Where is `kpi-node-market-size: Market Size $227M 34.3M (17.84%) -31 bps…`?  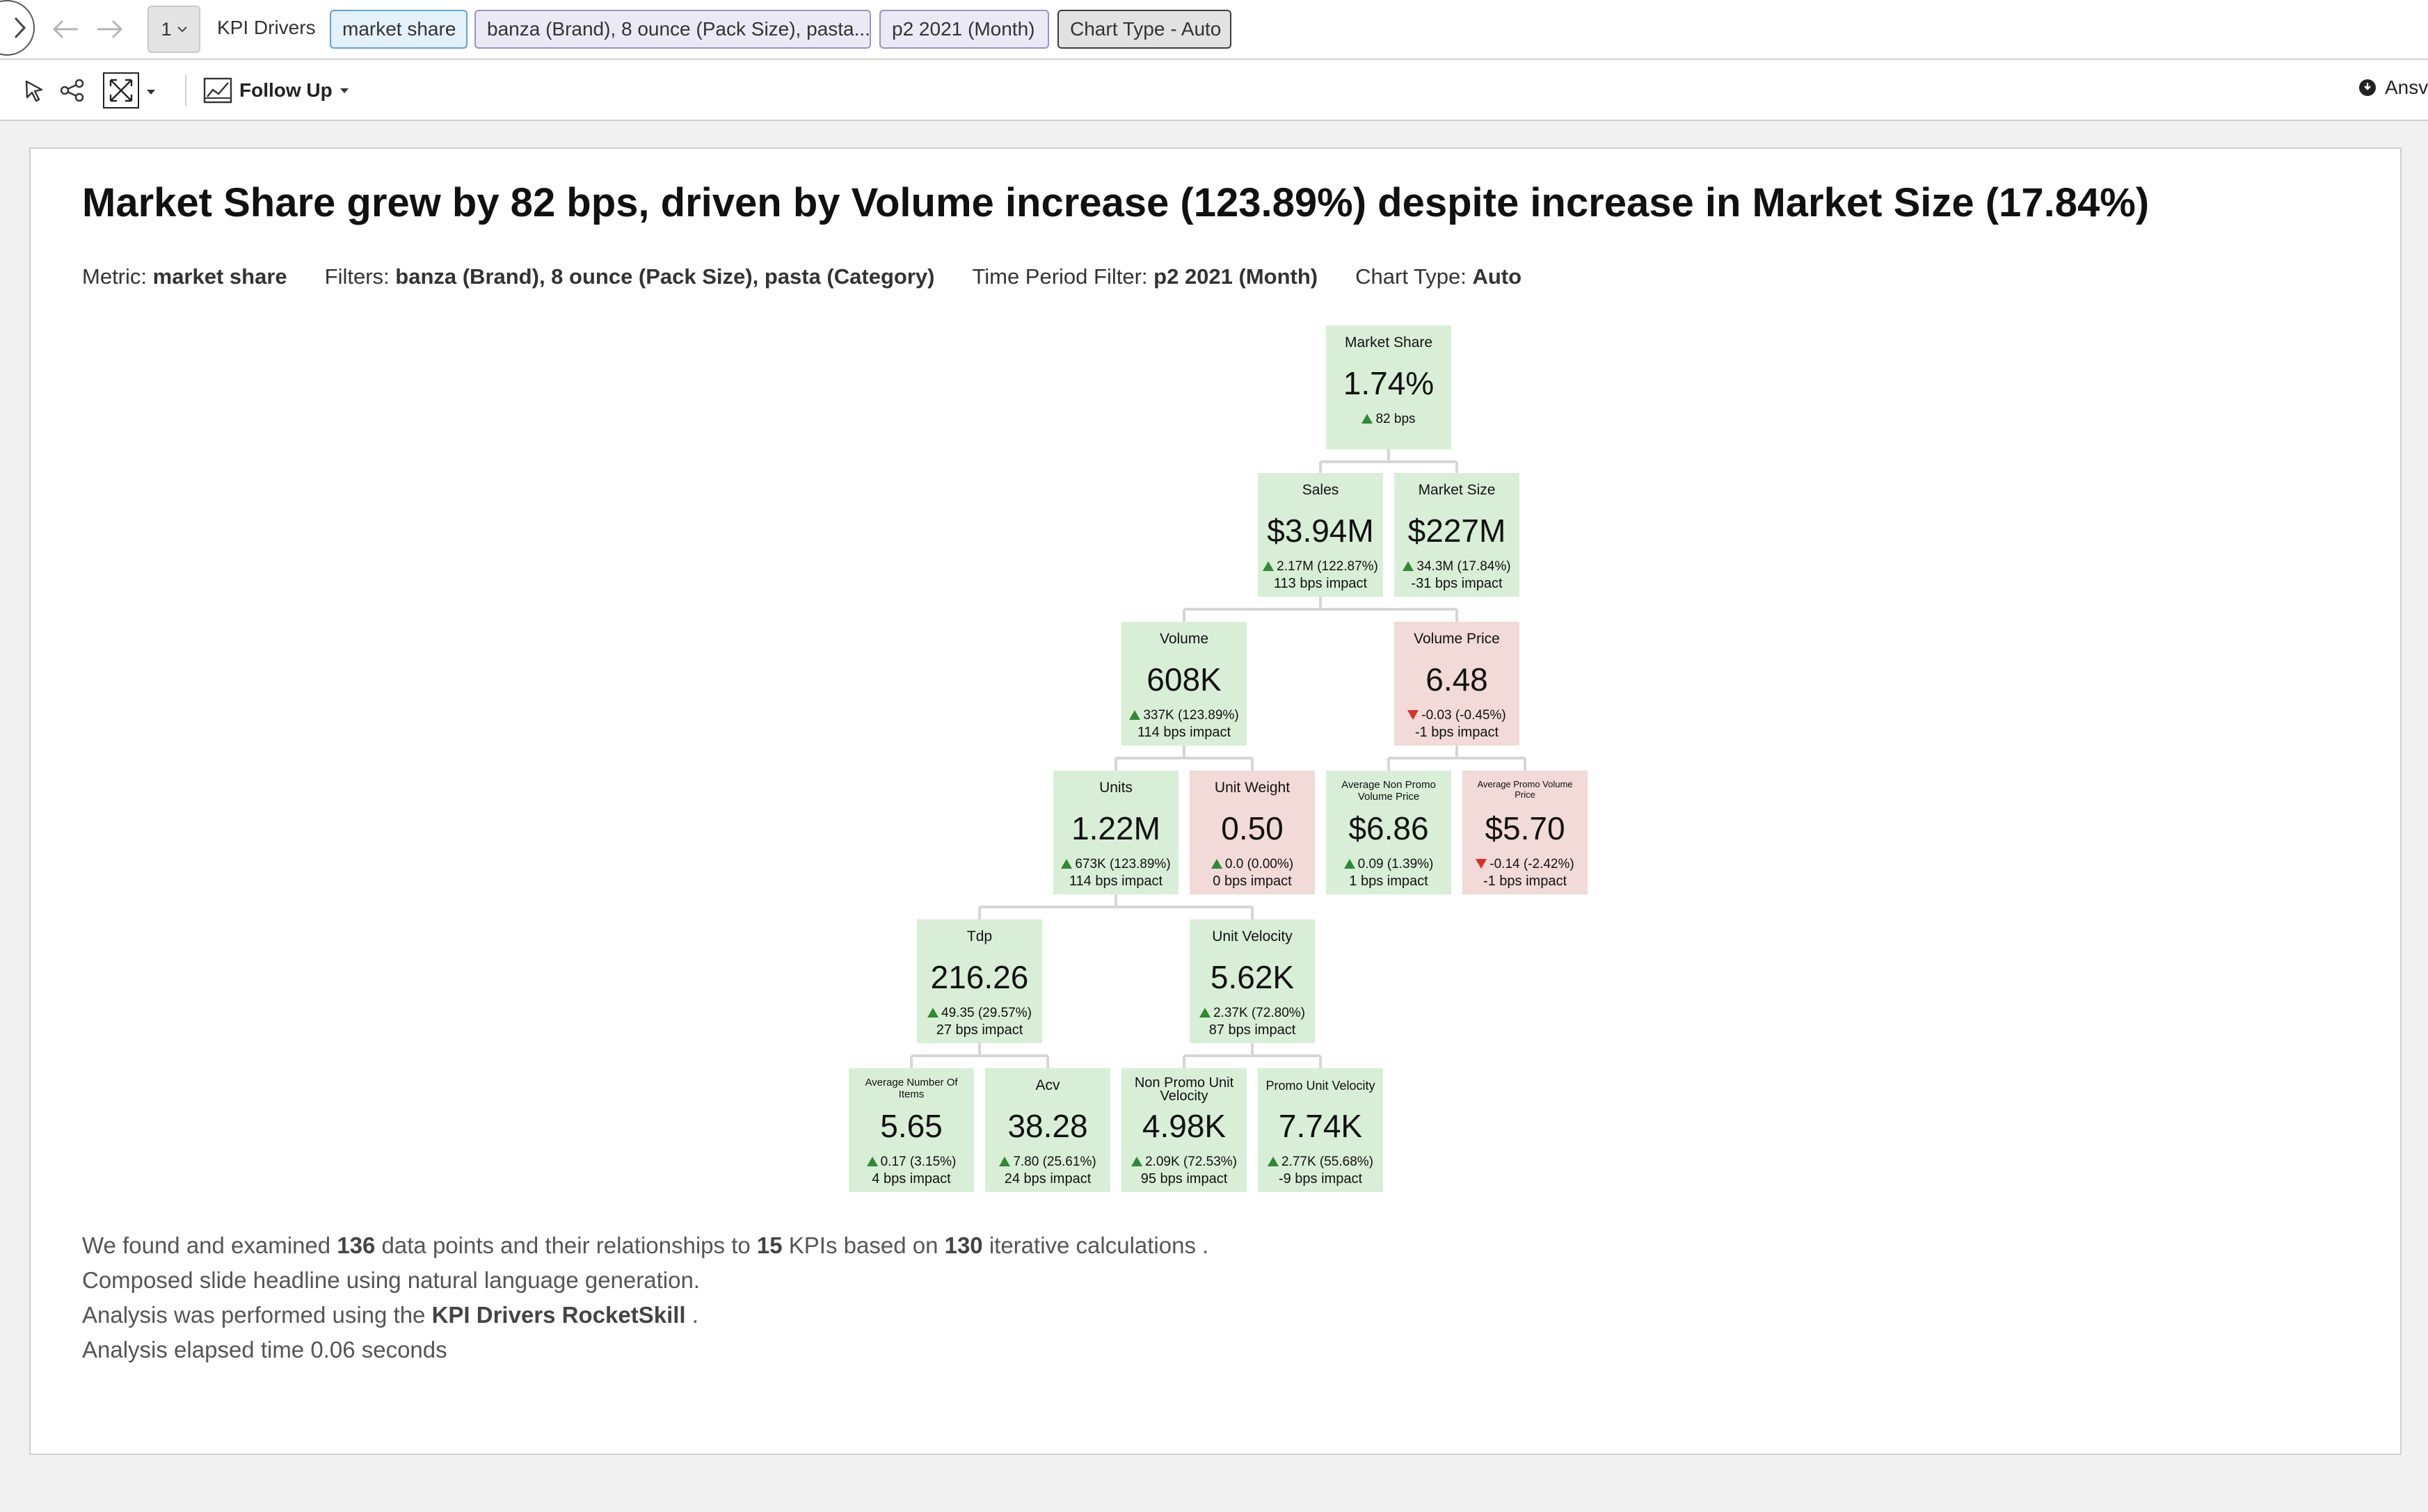 kpi-node-market-size: Market Size $227M 34.3M (17.84%) -31 bps… is located at coordinates (1456, 535).